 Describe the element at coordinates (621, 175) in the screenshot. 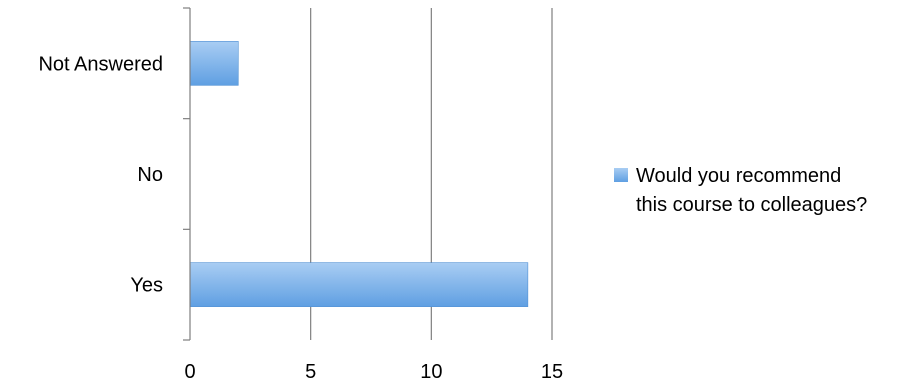

I see `legend-swatch` at that location.